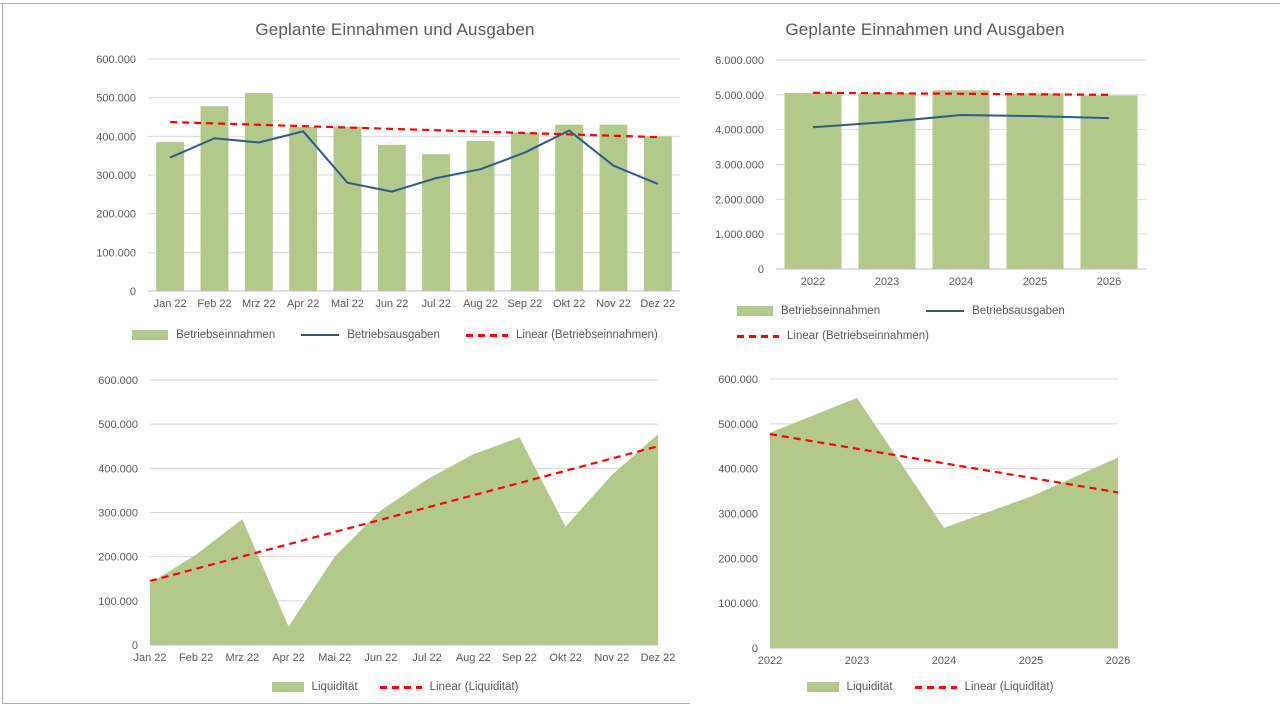 The height and width of the screenshot is (720, 1280). Describe the element at coordinates (404, 514) in the screenshot. I see `trend-line` at that location.